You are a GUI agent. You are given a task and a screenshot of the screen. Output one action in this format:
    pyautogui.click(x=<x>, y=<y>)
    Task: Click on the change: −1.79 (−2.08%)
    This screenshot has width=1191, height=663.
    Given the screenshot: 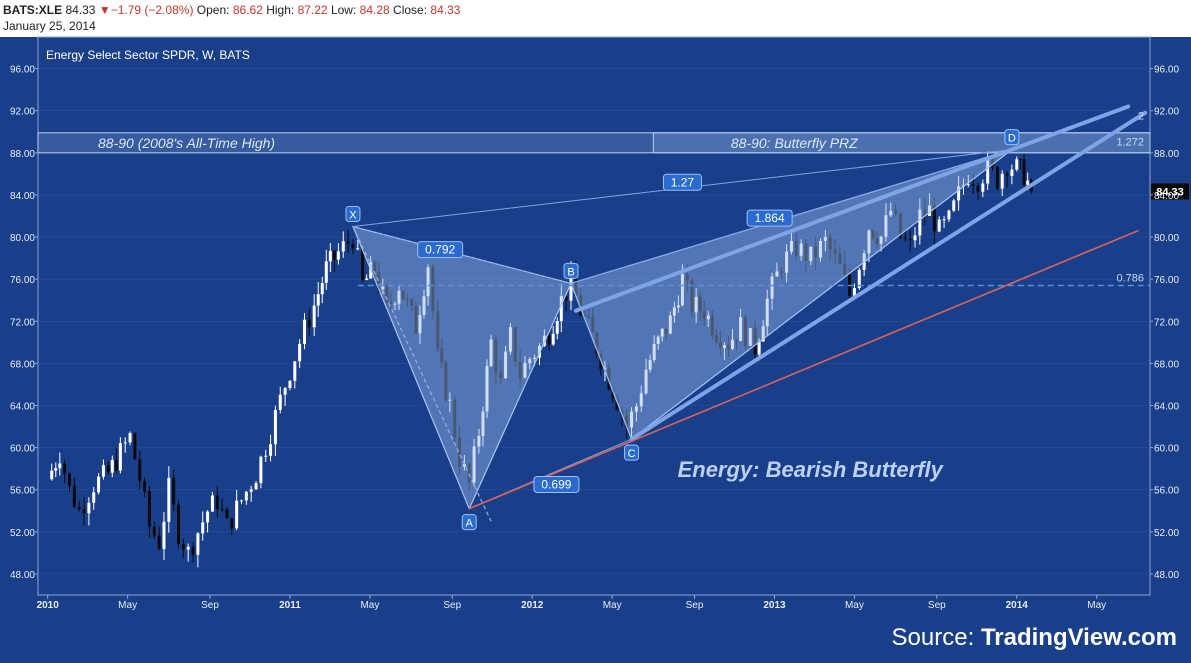 What is the action you would take?
    pyautogui.click(x=152, y=10)
    